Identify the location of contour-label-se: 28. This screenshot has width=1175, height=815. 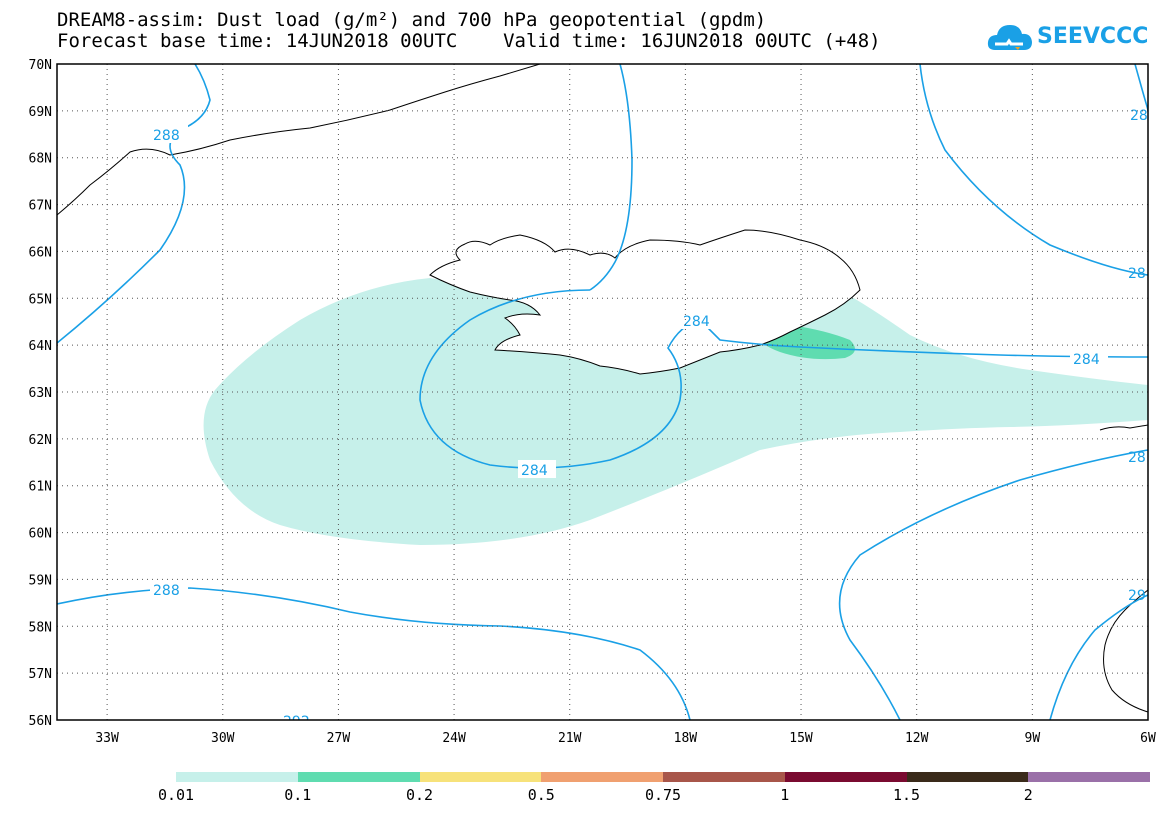
(1137, 458).